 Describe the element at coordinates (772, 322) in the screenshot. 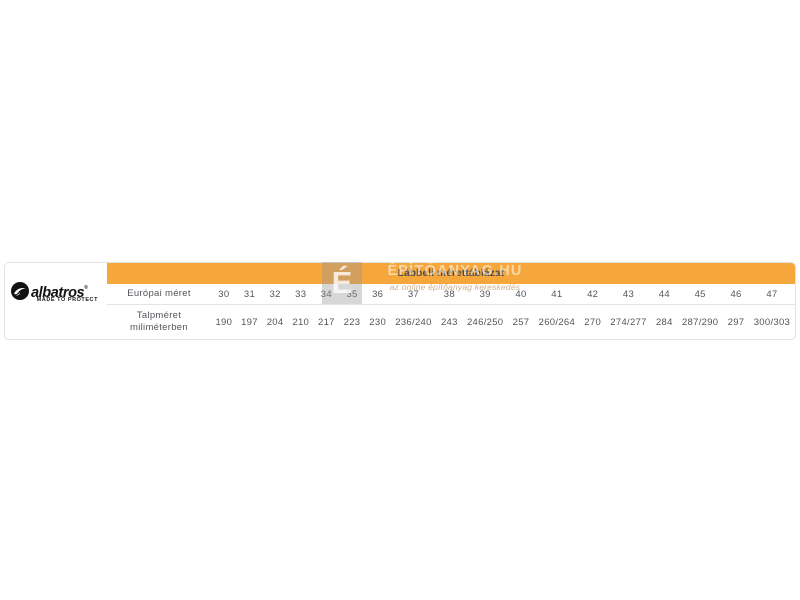

I see `sole-mm-cell: 300/303` at that location.